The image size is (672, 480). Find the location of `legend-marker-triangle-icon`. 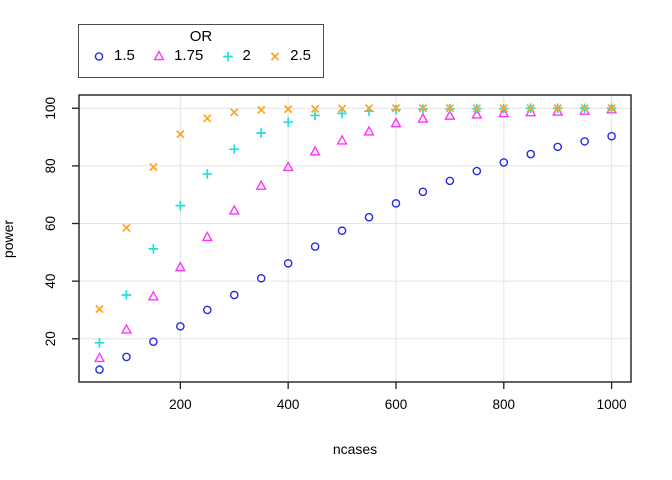

legend-marker-triangle-icon is located at coordinates (159, 54).